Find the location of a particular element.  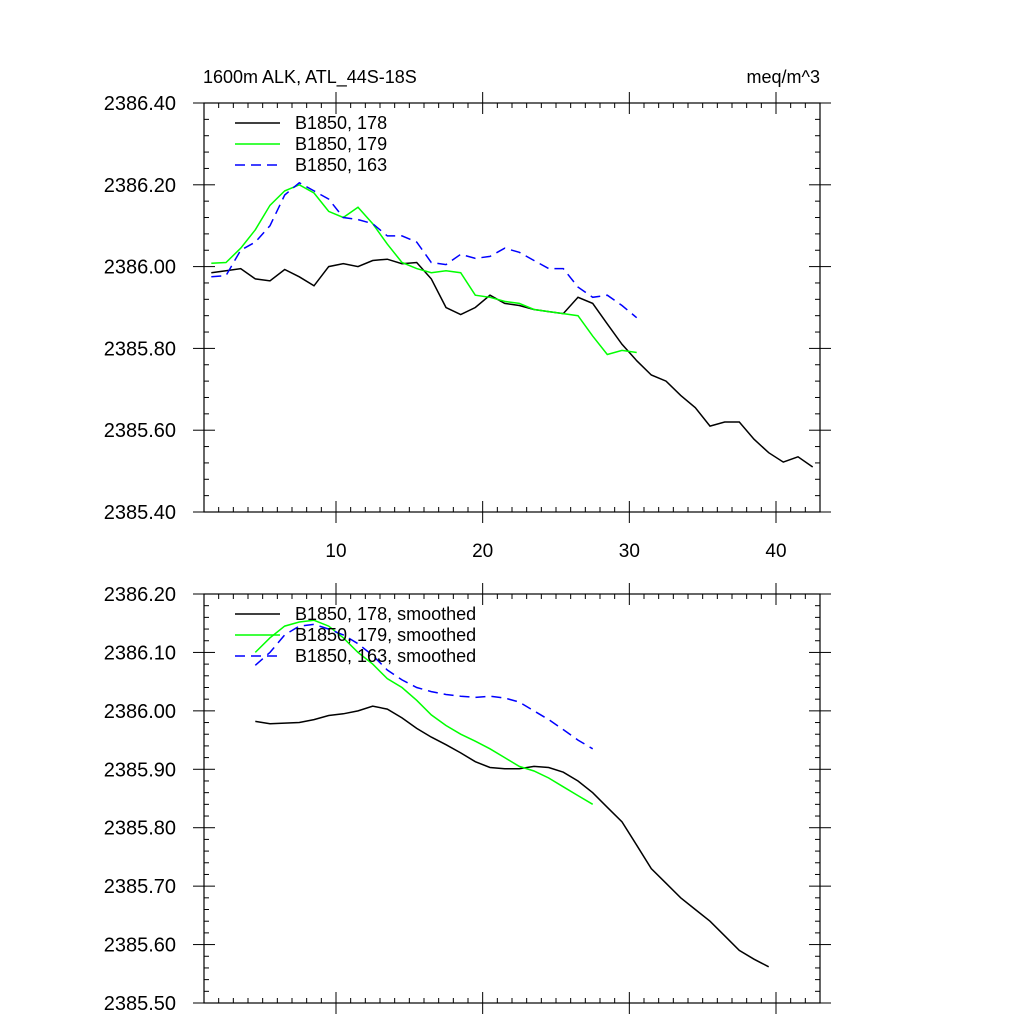

x-tick-label: 20 is located at coordinates (482, 551).